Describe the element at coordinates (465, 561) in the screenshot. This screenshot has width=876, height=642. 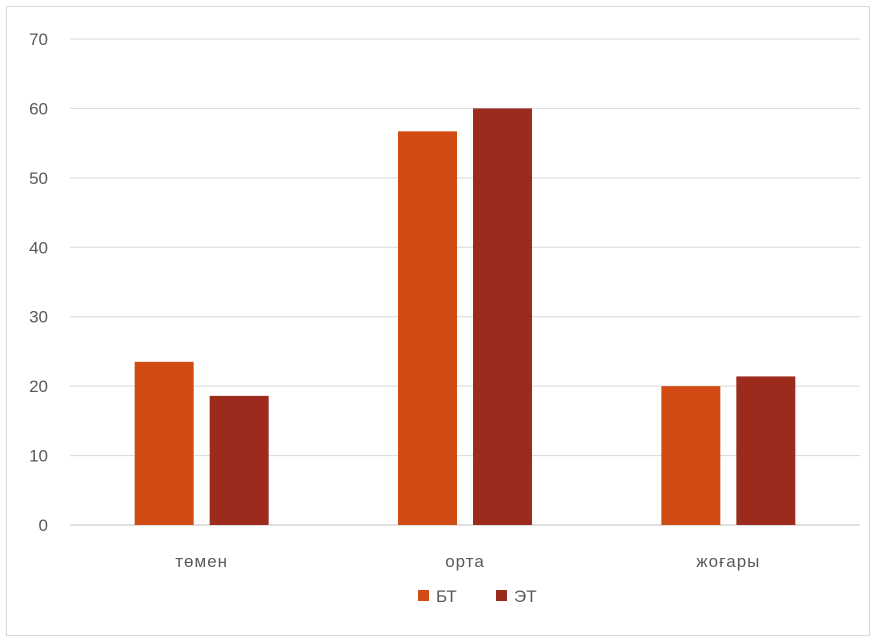
I see `x-category-label: орта` at that location.